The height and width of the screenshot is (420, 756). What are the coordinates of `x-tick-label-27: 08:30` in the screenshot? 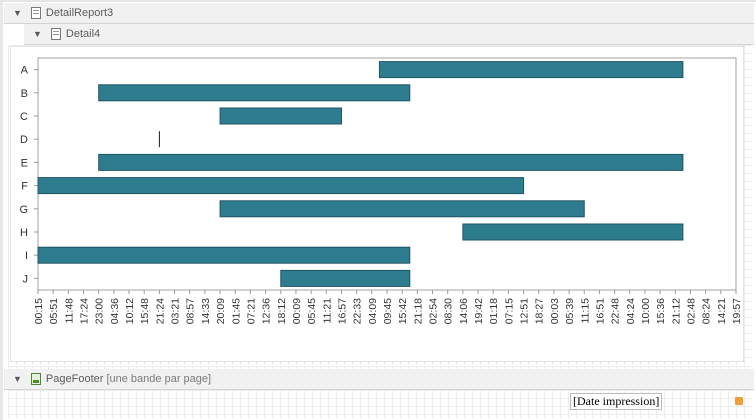 It's located at (449, 311).